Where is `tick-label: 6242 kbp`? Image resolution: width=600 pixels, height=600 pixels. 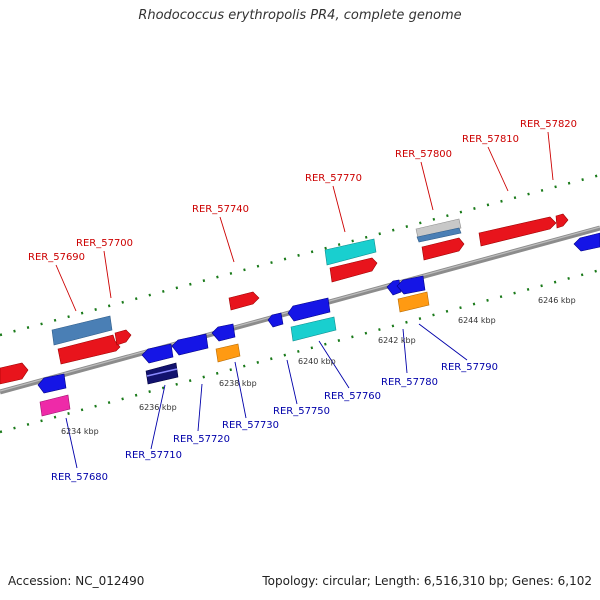 tick-label: 6242 kbp is located at coordinates (397, 340).